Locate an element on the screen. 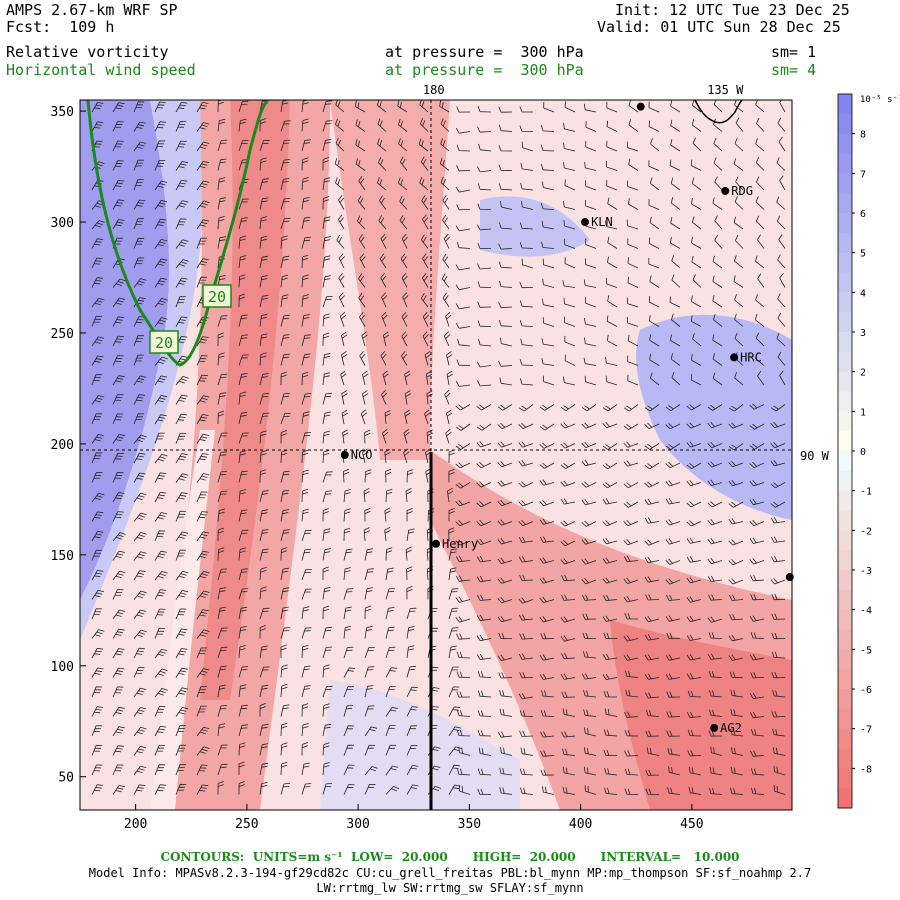 This screenshot has height=900, width=900. meridian-label-0: 180 is located at coordinates (434, 90).